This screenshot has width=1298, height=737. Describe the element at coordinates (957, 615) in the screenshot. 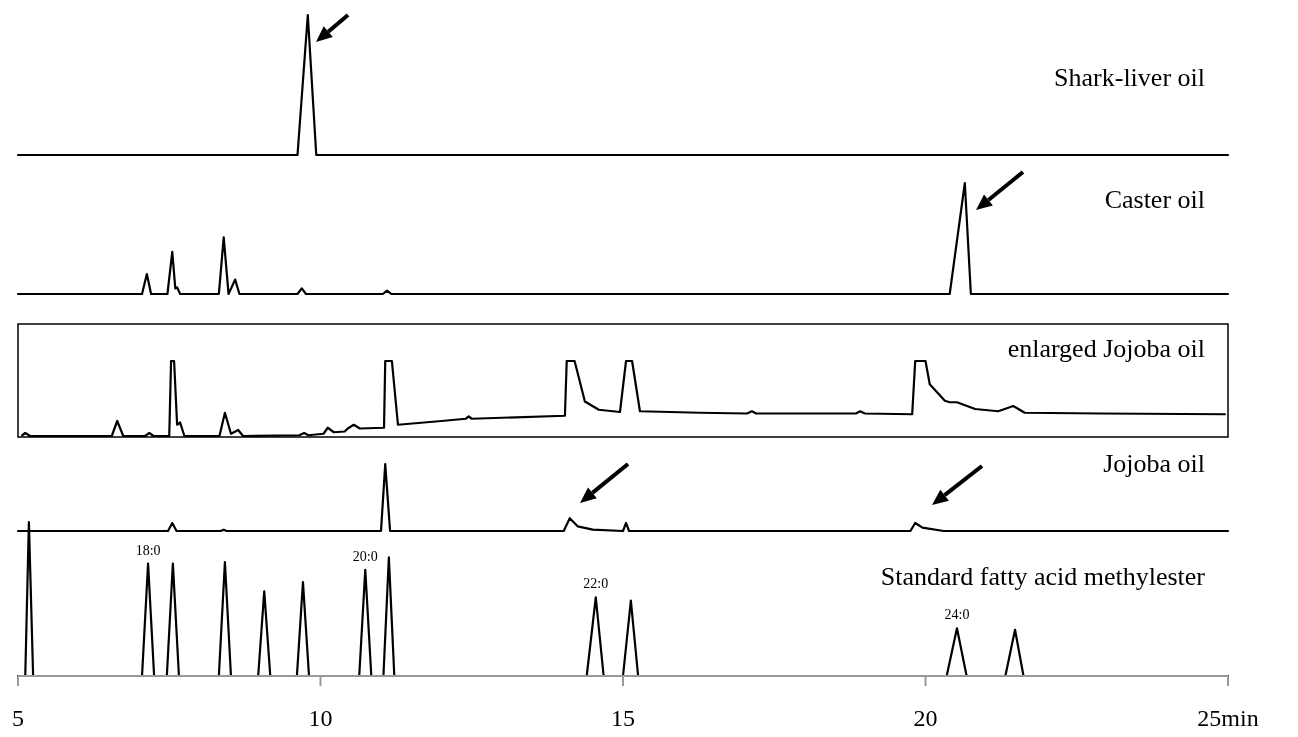

I see `annotation: 24:0` at that location.